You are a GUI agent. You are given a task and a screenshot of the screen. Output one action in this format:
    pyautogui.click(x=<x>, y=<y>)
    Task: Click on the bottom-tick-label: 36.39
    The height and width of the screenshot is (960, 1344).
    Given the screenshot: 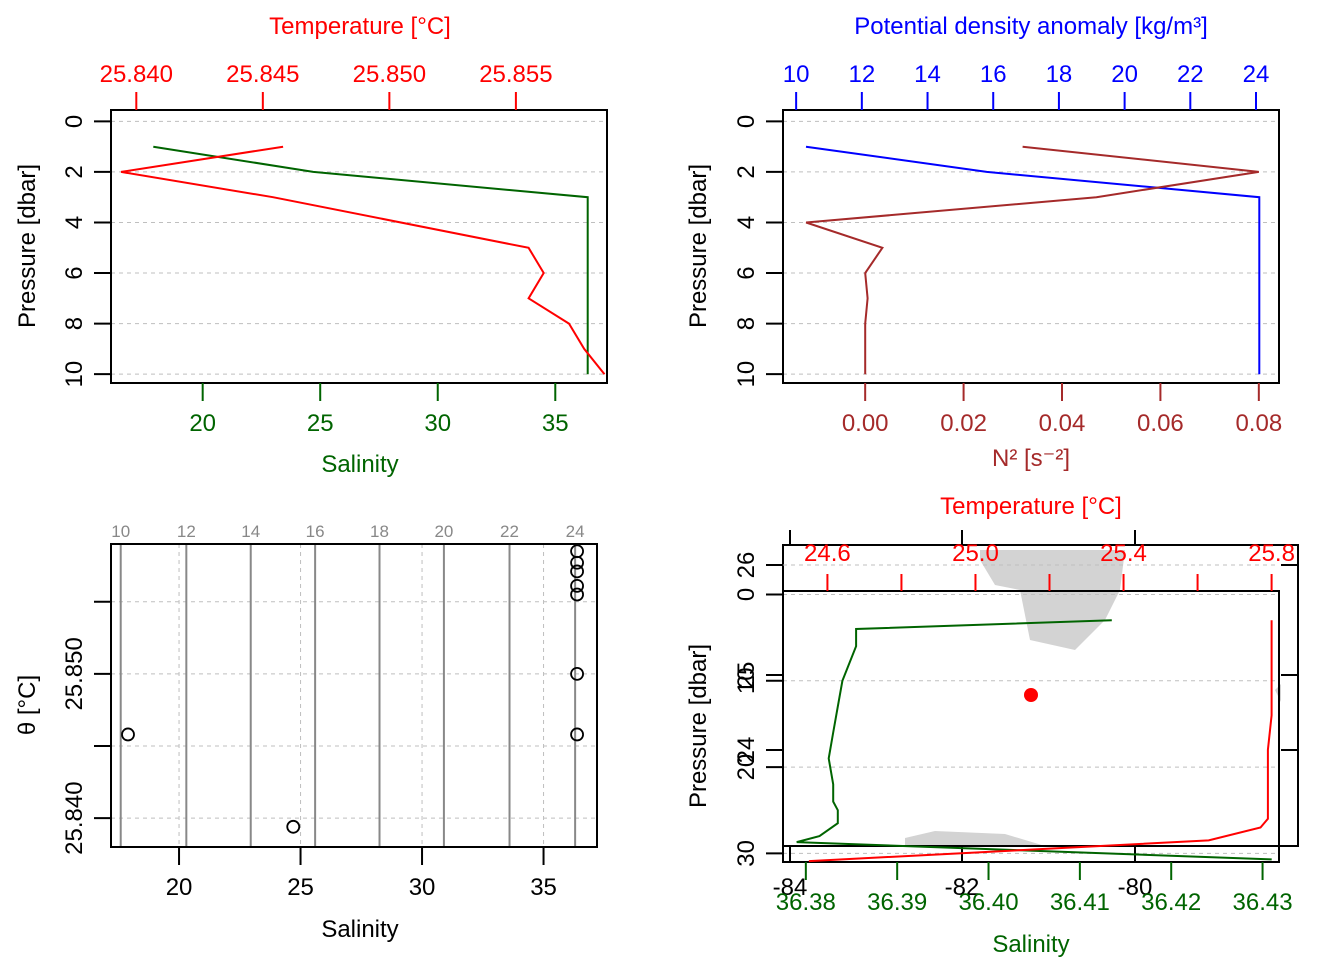 What is the action you would take?
    pyautogui.click(x=897, y=902)
    